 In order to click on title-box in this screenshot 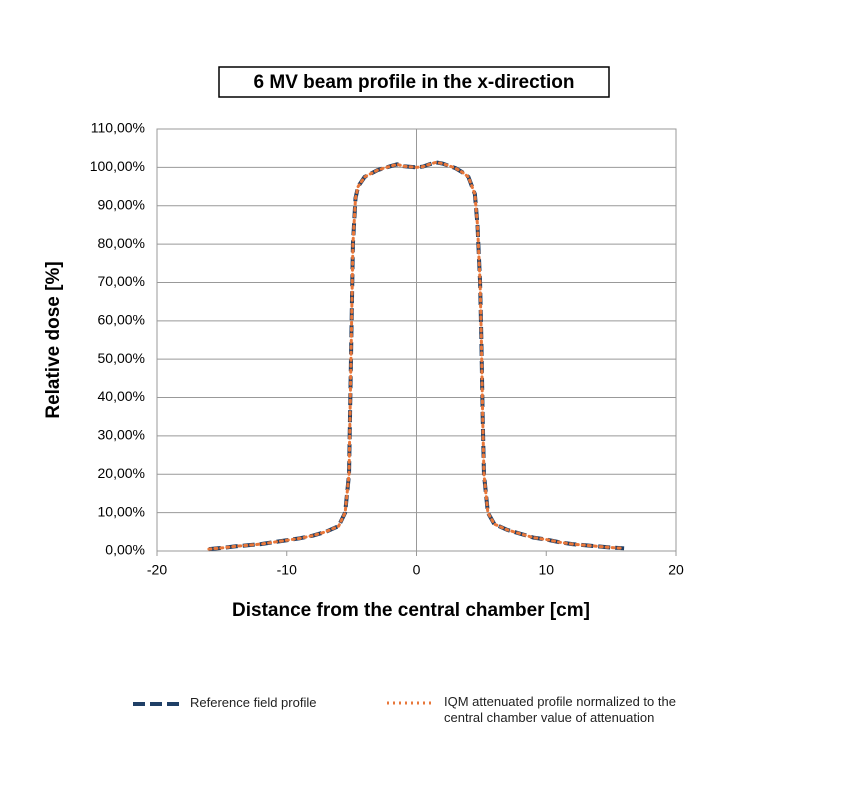, I will do `click(414, 82)`.